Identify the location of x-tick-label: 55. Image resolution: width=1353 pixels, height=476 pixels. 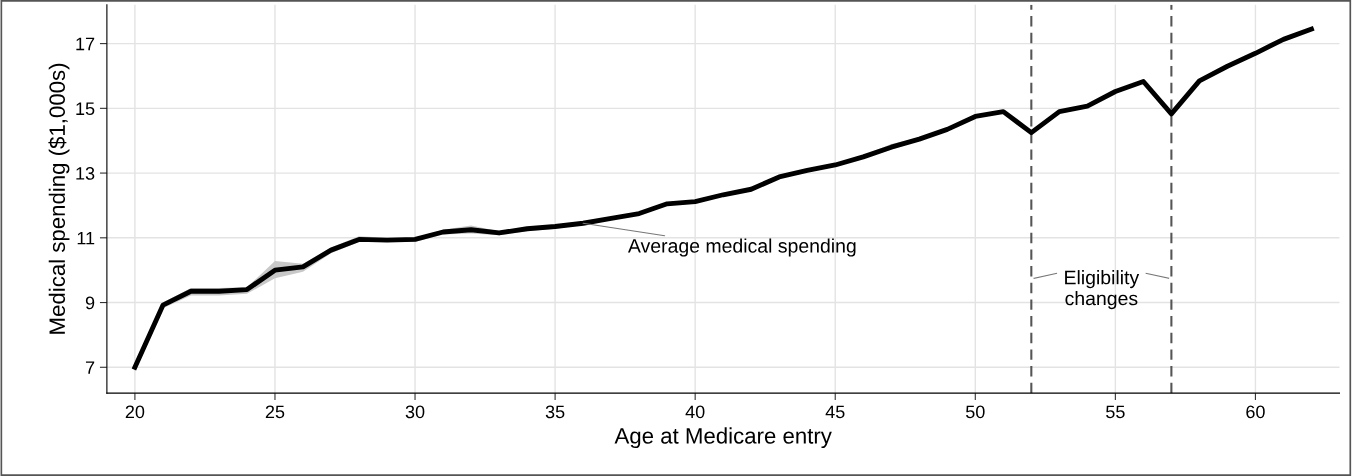
(1115, 412).